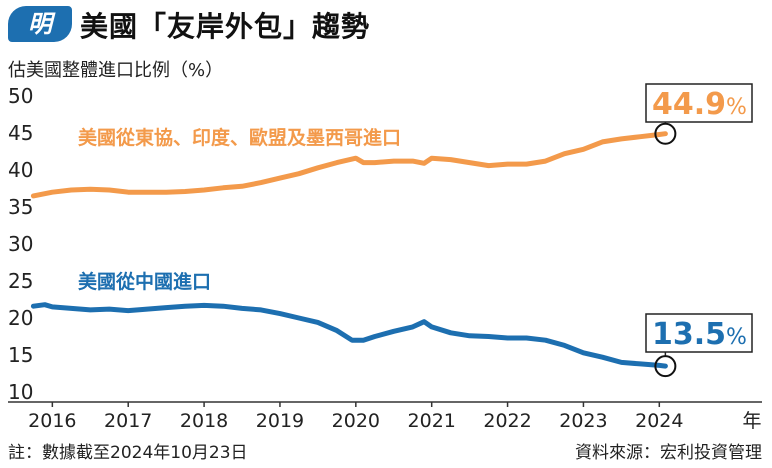 The width and height of the screenshot is (772, 468). I want to click on series-endpoints: 44.9%13.5%, so click(699, 230).